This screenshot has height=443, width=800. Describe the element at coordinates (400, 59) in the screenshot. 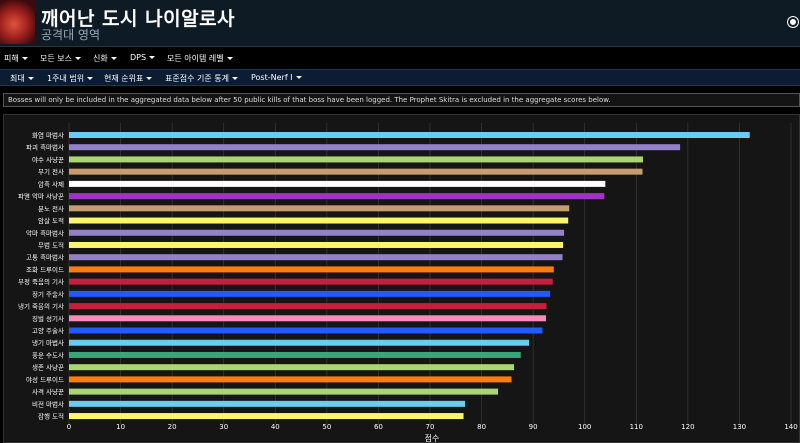

I see `metric-menu-bar: 피해 모든 보스 신화 DPS 모든 아이템 레벨` at that location.